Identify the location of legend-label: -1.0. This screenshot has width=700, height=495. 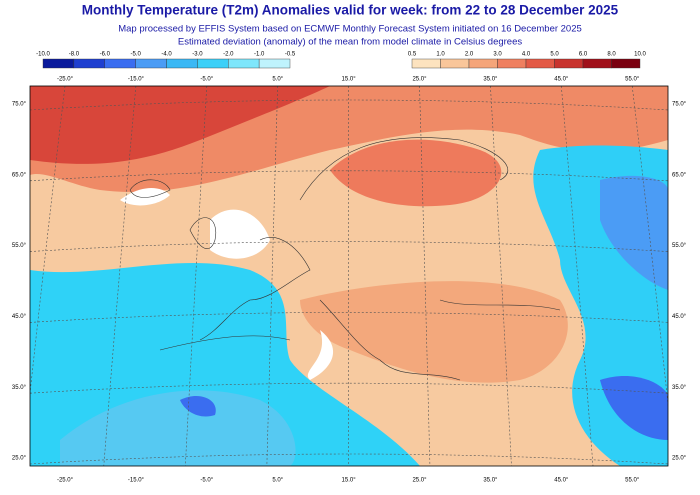
(259, 55).